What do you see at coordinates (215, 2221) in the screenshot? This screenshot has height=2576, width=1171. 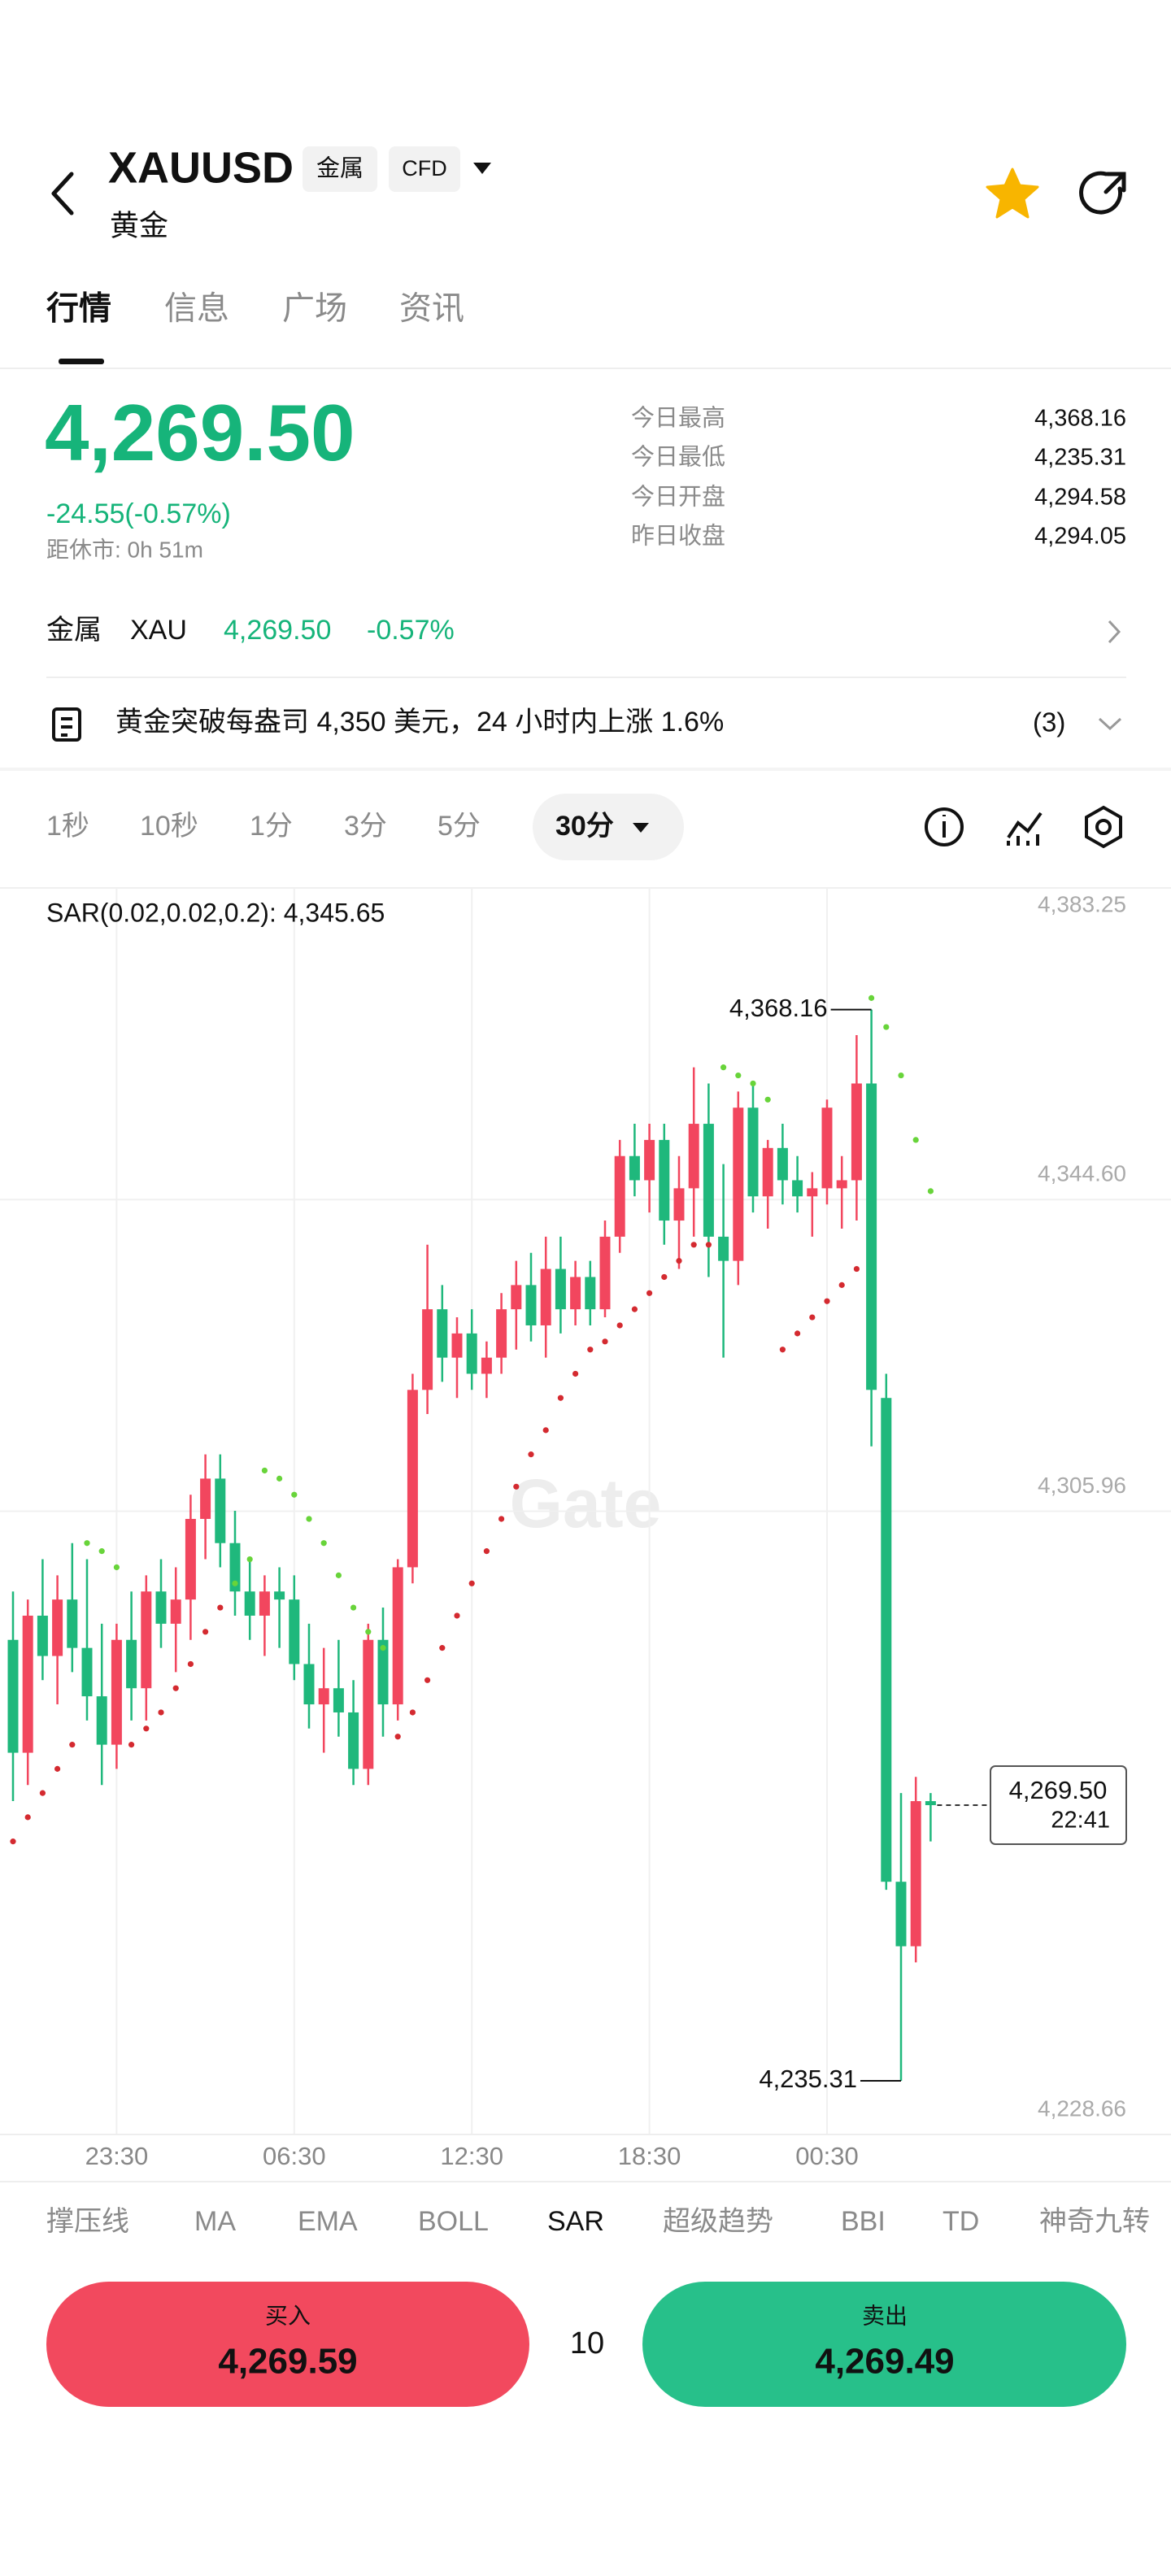 I see `indicator-tab: MA` at bounding box center [215, 2221].